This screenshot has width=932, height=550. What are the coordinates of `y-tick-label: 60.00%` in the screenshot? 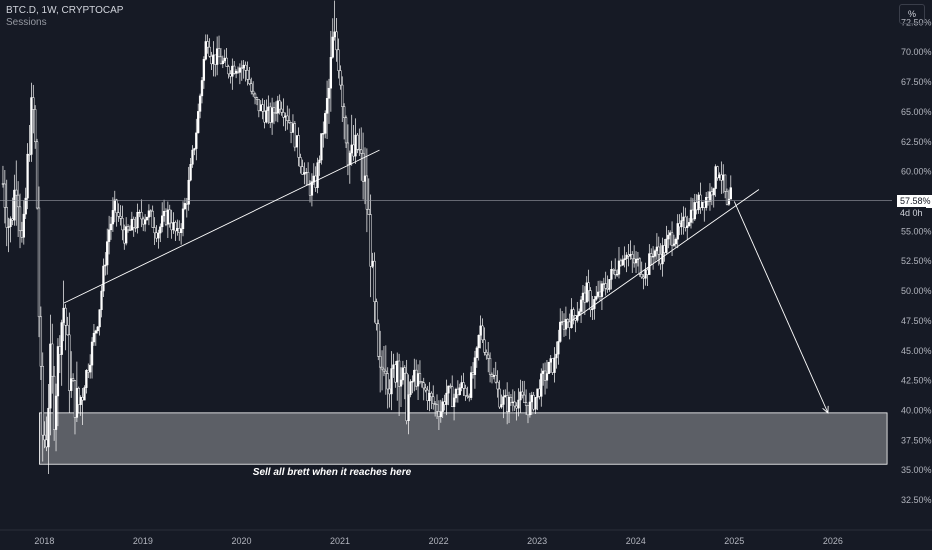 It's located at (916, 172).